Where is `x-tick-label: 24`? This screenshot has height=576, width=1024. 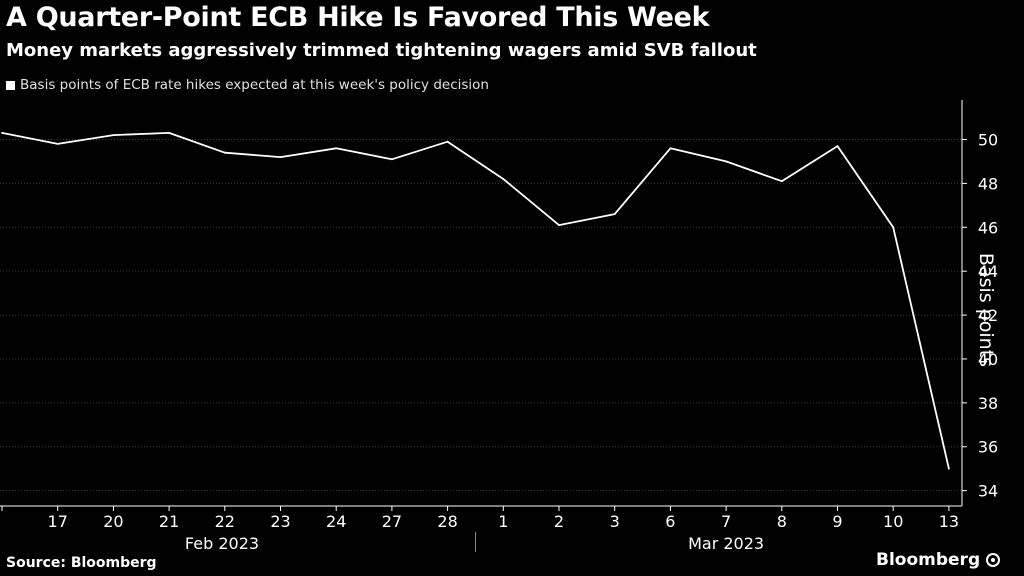
x-tick-label: 24 is located at coordinates (336, 521).